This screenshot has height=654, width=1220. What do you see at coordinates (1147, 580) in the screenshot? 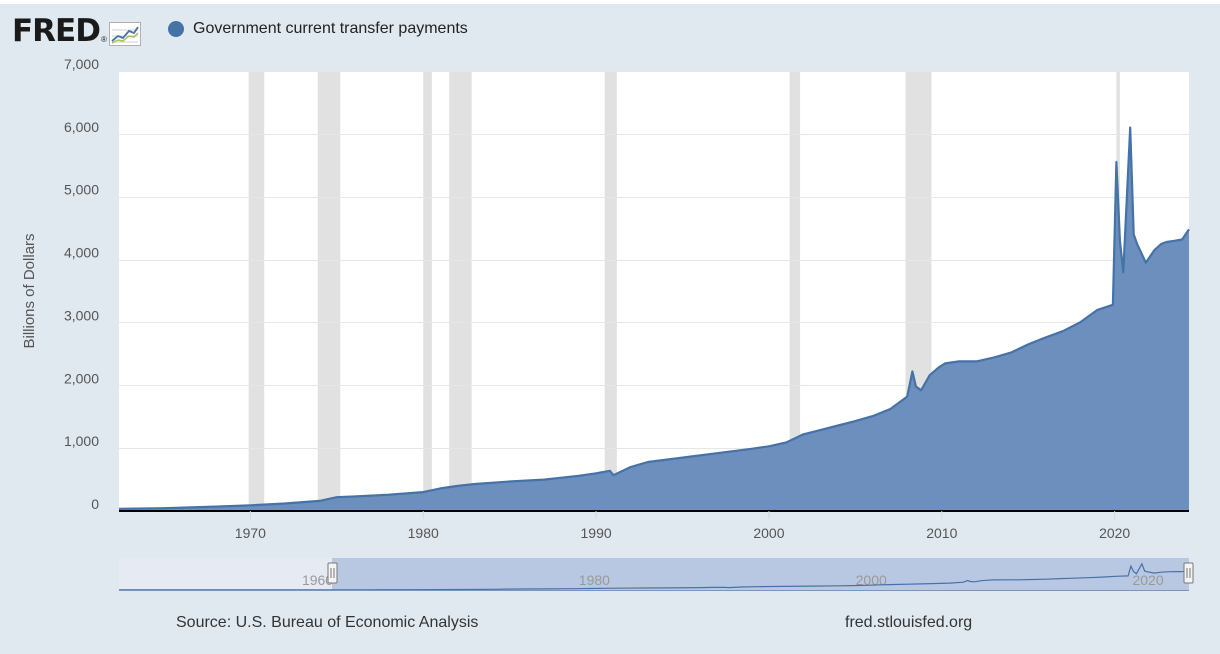
I see `navigator-label-3: 2020` at bounding box center [1147, 580].